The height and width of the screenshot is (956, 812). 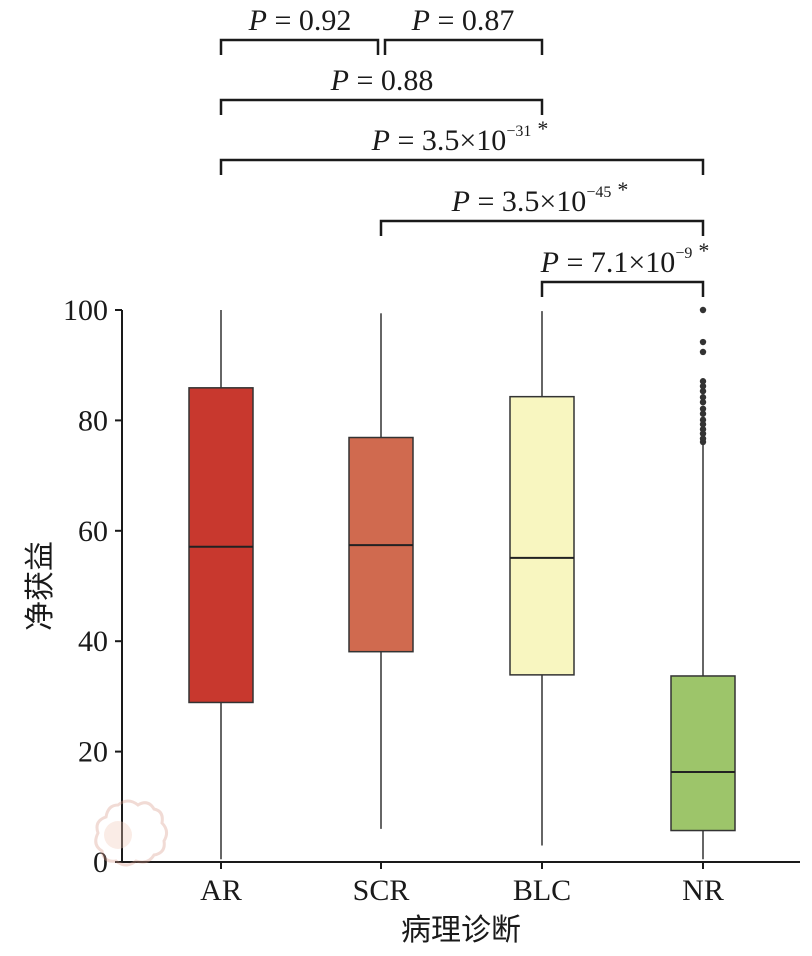 I want to click on comparison-ar-scr: P = 0.92, so click(x=299, y=29).